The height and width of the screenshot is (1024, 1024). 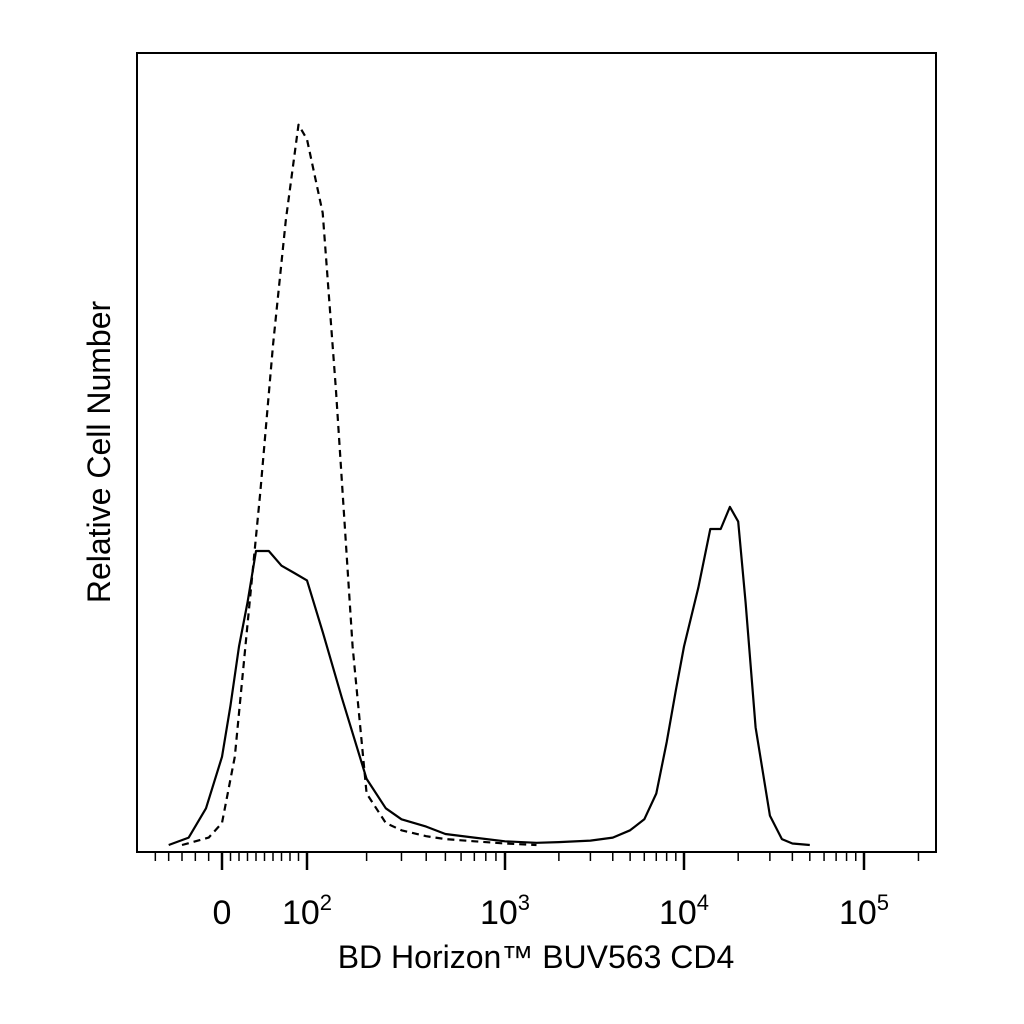 What do you see at coordinates (222, 913) in the screenshot?
I see `tick-label: 0` at bounding box center [222, 913].